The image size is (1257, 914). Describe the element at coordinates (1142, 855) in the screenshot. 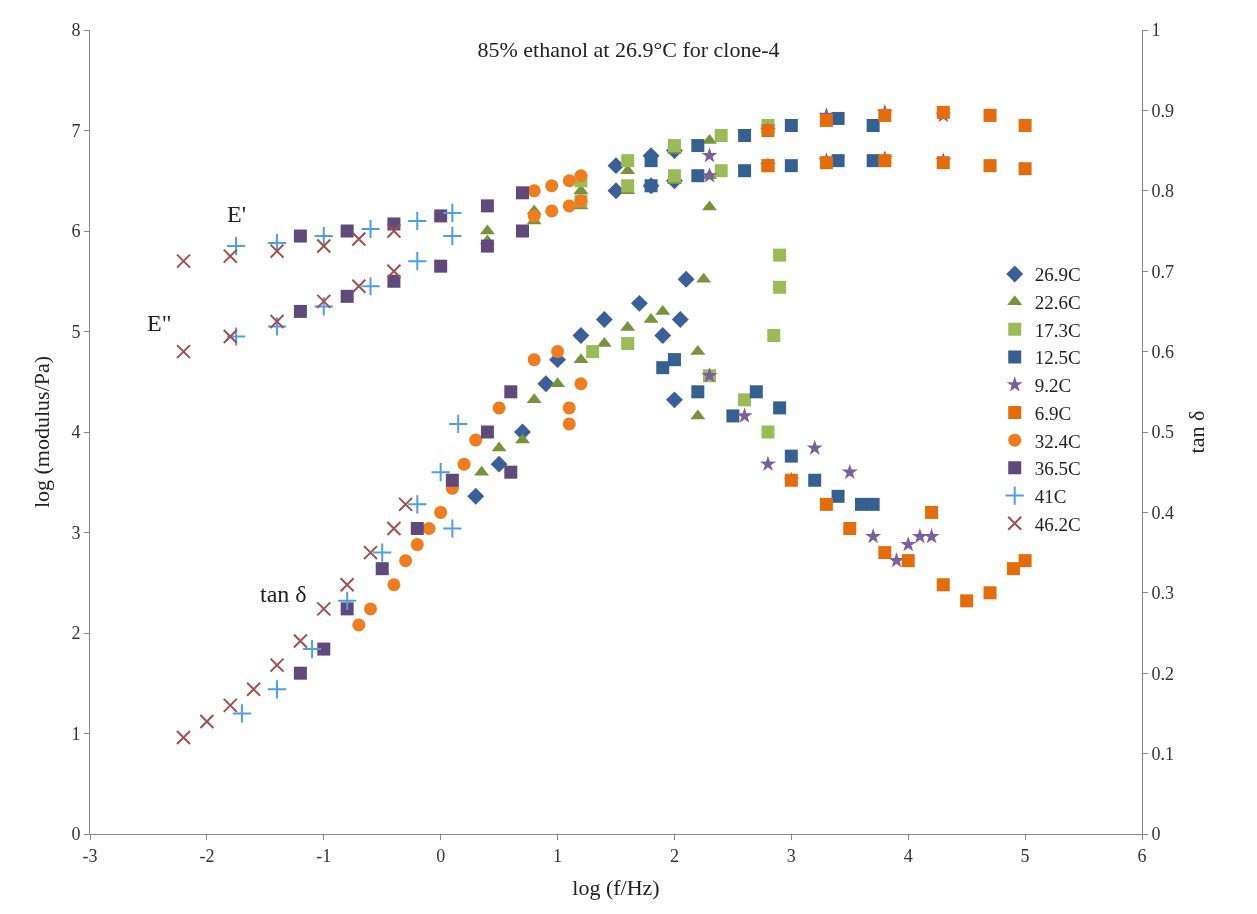

I see `x-tick-label: 6` at that location.